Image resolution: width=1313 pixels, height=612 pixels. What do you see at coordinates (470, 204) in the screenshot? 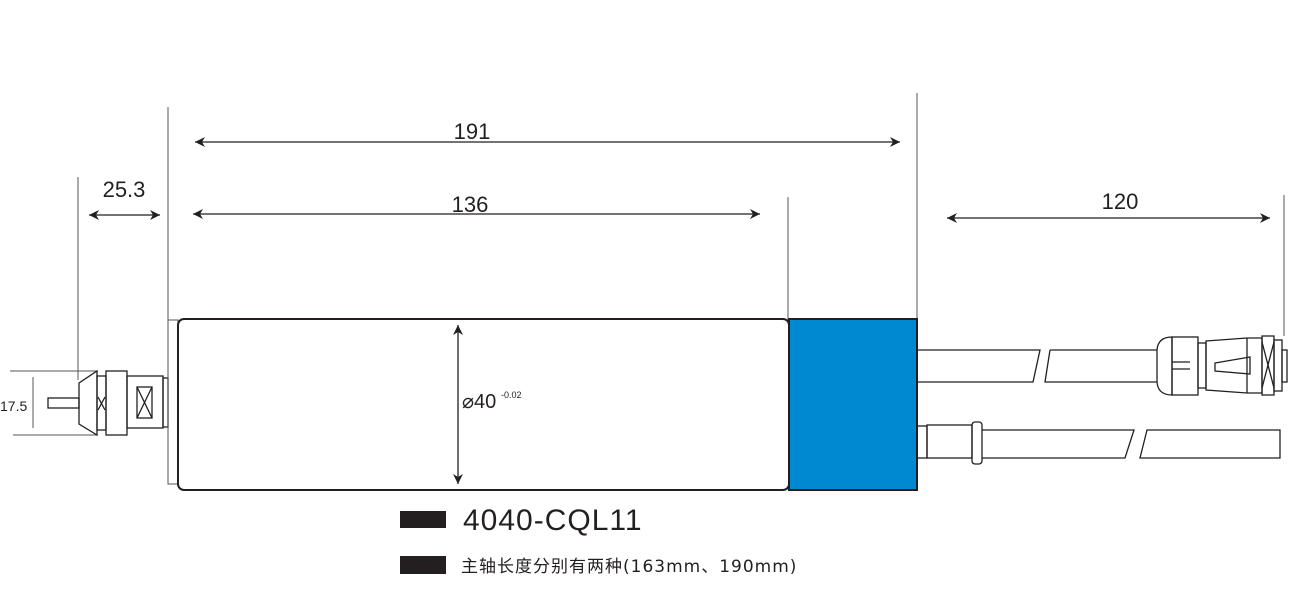
I see `dim-body-length: 136` at bounding box center [470, 204].